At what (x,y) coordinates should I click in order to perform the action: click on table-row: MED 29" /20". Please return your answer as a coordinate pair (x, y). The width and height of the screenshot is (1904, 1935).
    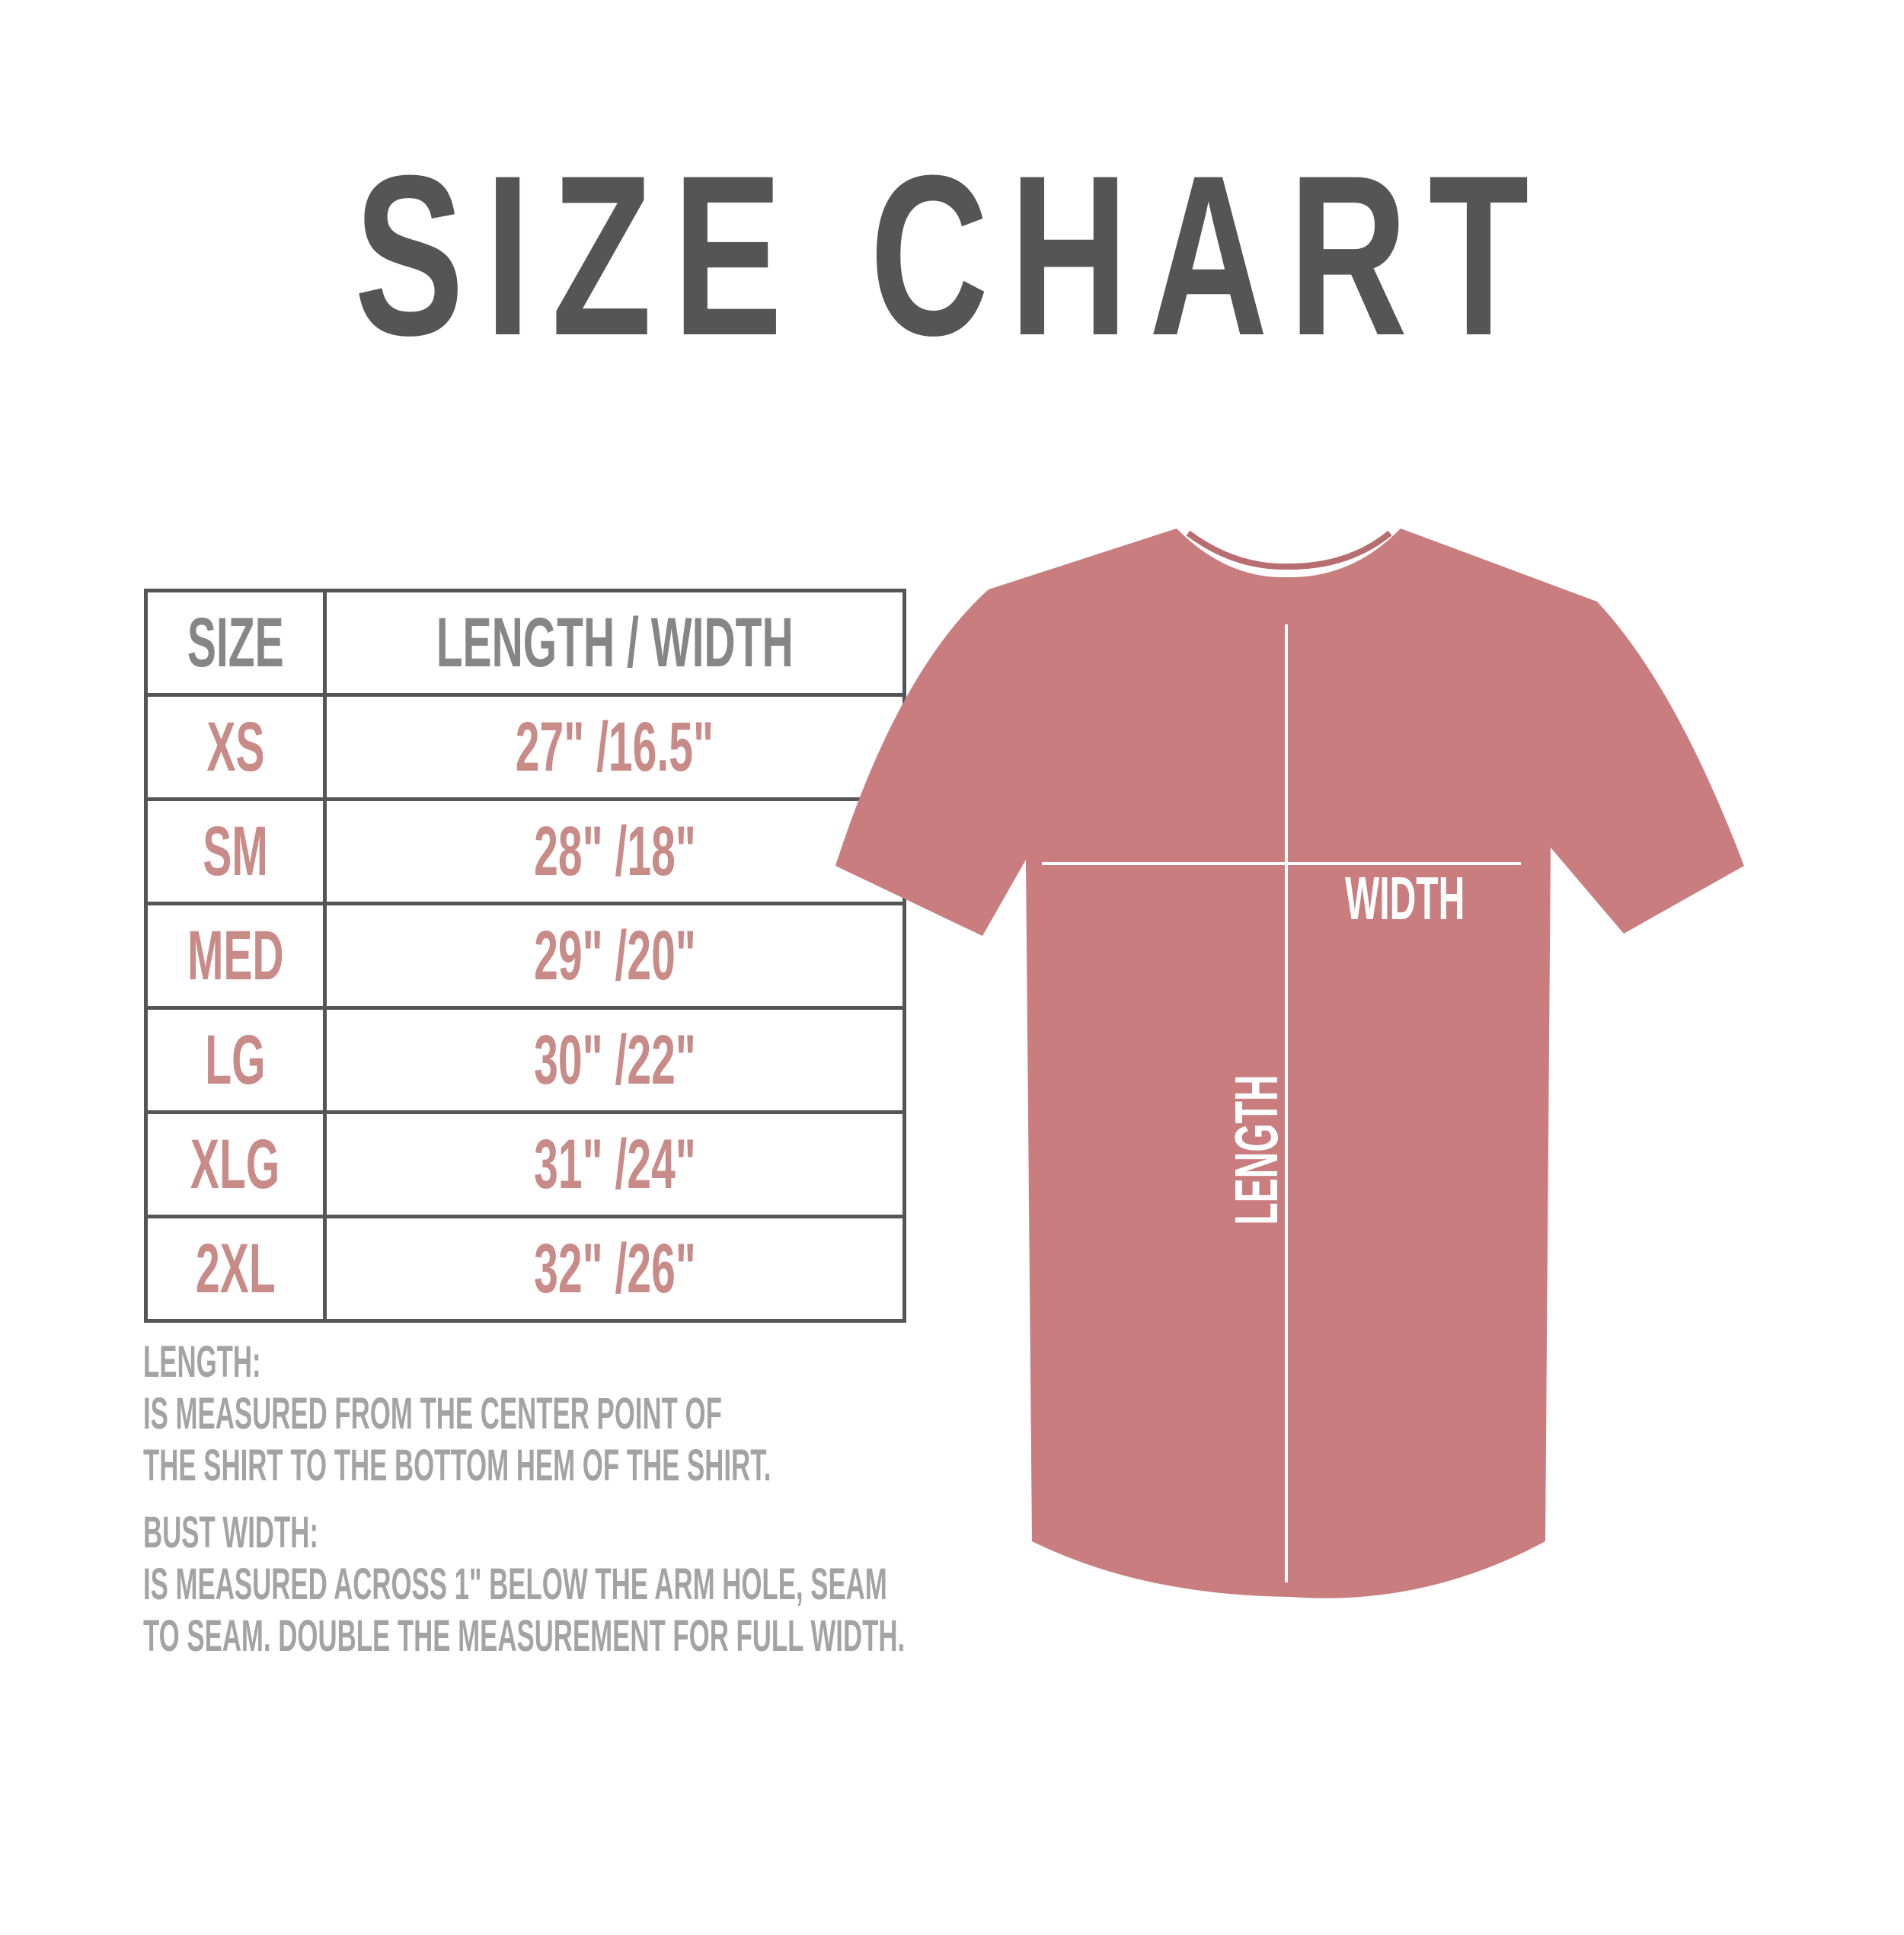
    Looking at the image, I should click on (525, 956).